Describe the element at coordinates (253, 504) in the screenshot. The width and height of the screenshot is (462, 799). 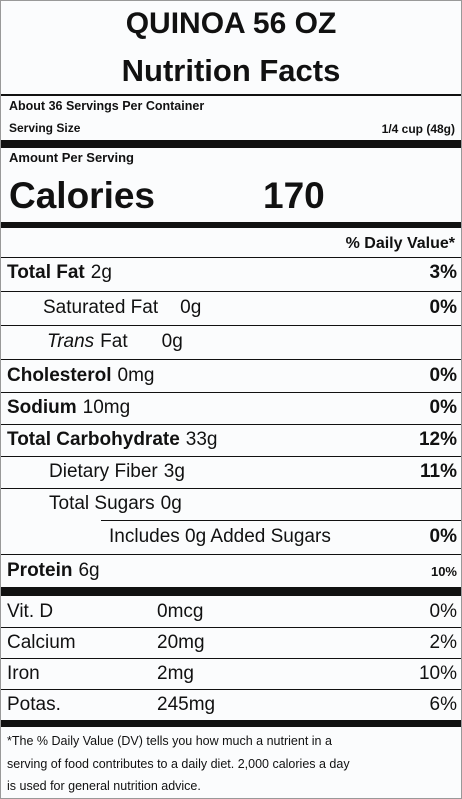
I see `nutrient-row: Total Sugars 0g` at that location.